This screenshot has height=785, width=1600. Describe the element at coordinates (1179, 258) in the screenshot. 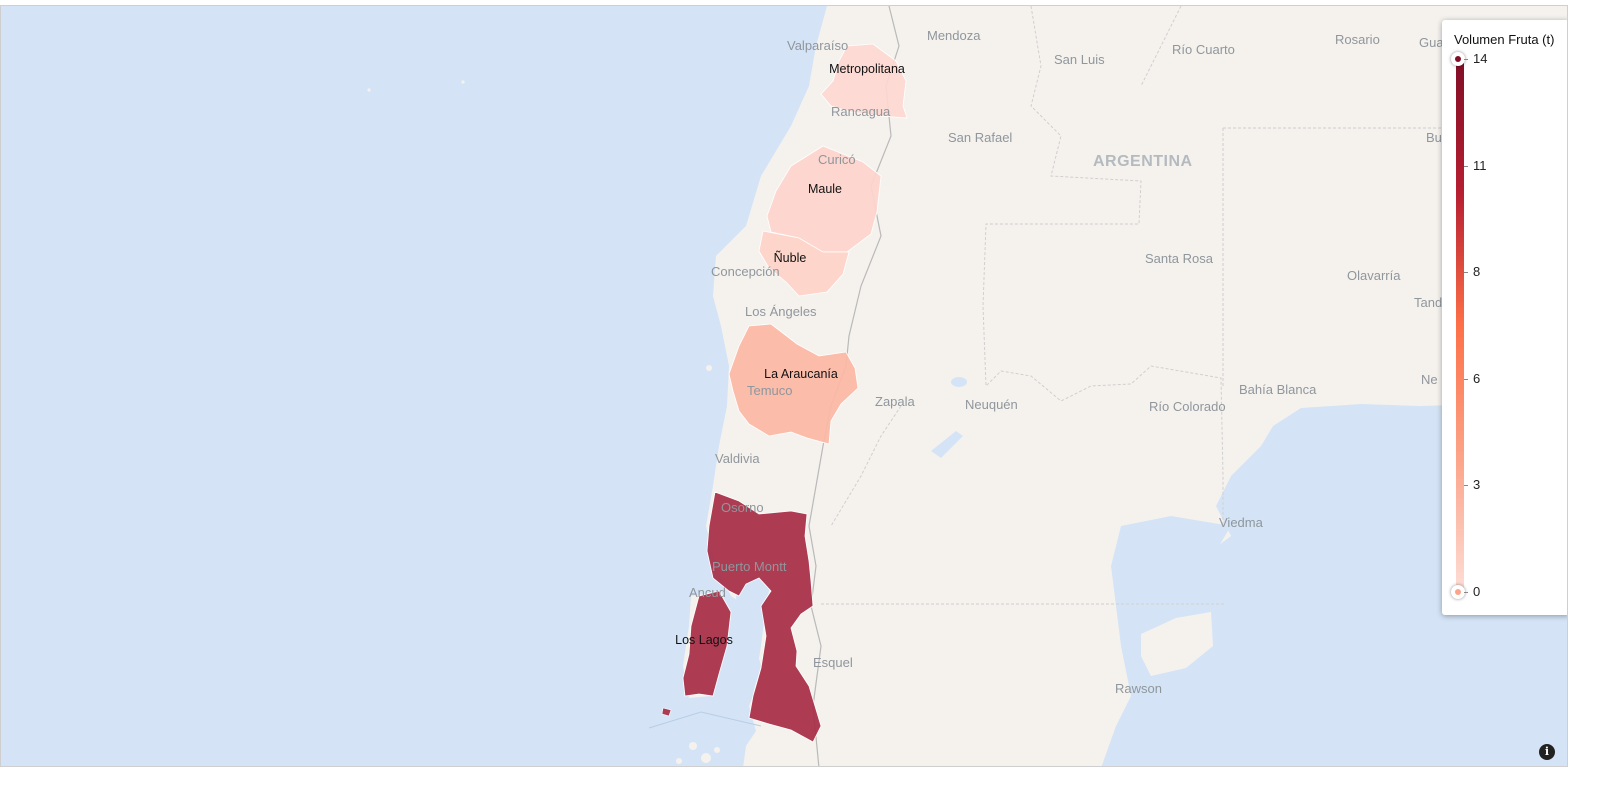

I see `place-label-santa-rosa: Santa Rosa` at that location.